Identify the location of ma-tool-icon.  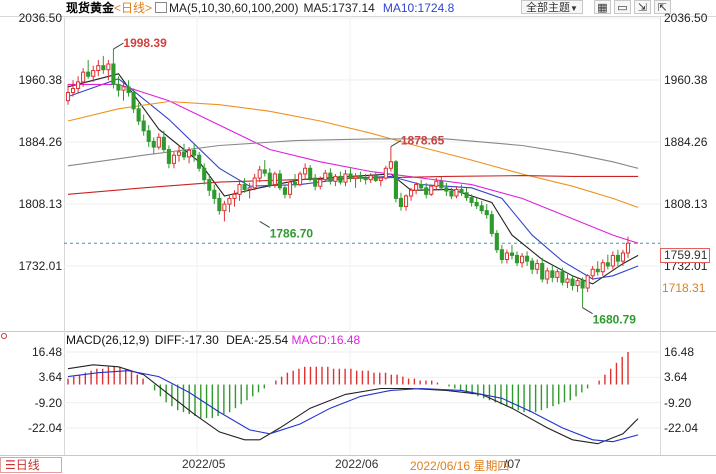
(161, 7).